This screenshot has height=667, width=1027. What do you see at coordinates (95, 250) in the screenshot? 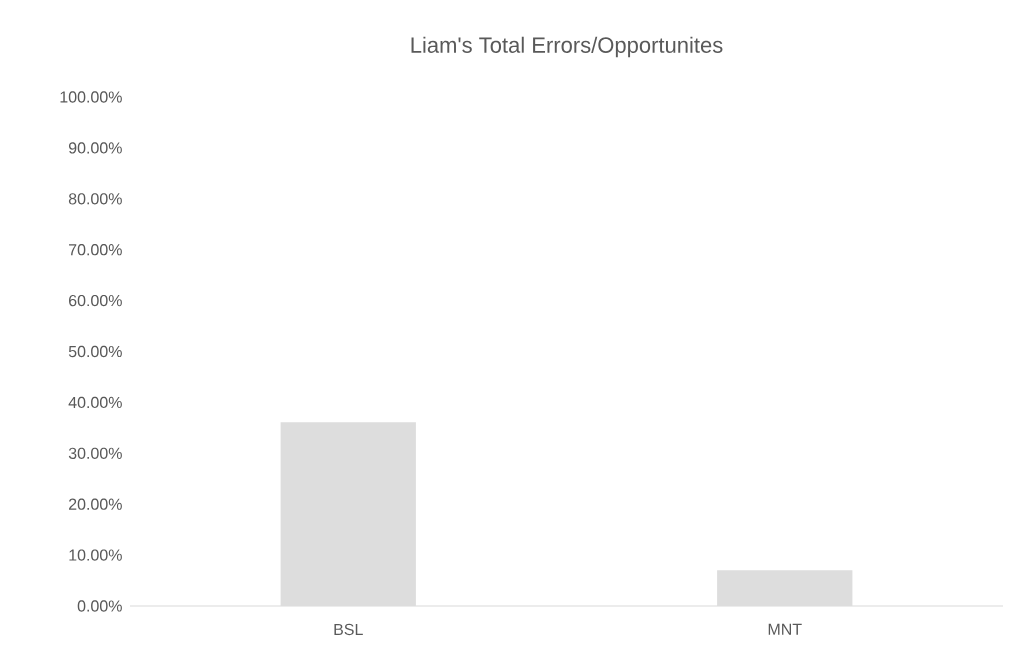
I see `y-tick-label: 70.00%` at bounding box center [95, 250].